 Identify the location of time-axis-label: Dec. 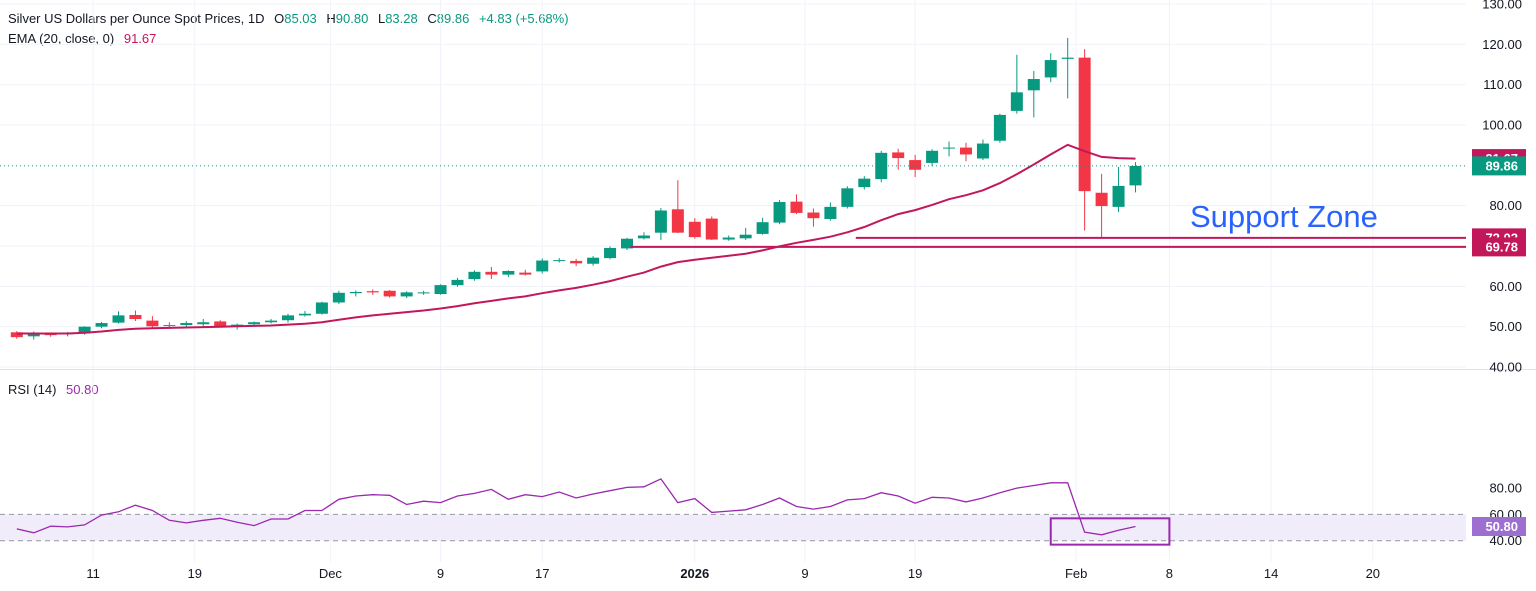
(331, 573).